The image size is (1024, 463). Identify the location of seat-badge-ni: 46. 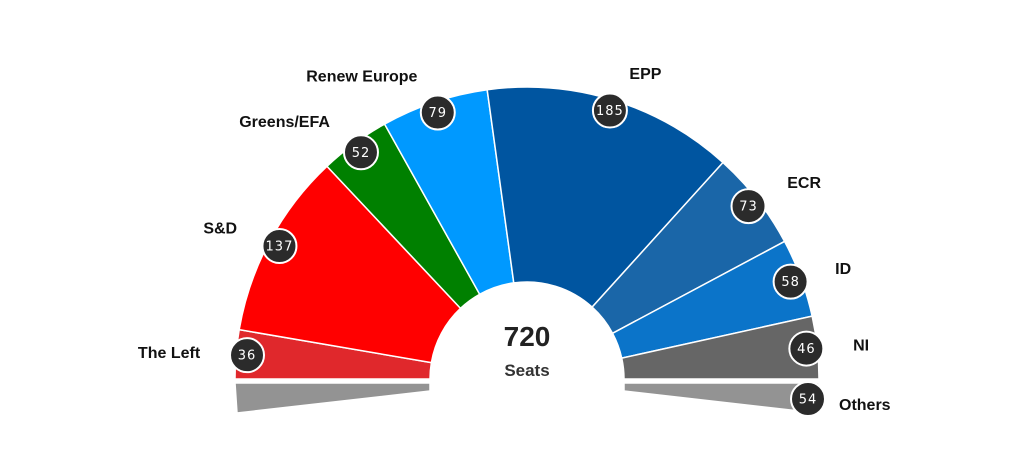
(806, 348).